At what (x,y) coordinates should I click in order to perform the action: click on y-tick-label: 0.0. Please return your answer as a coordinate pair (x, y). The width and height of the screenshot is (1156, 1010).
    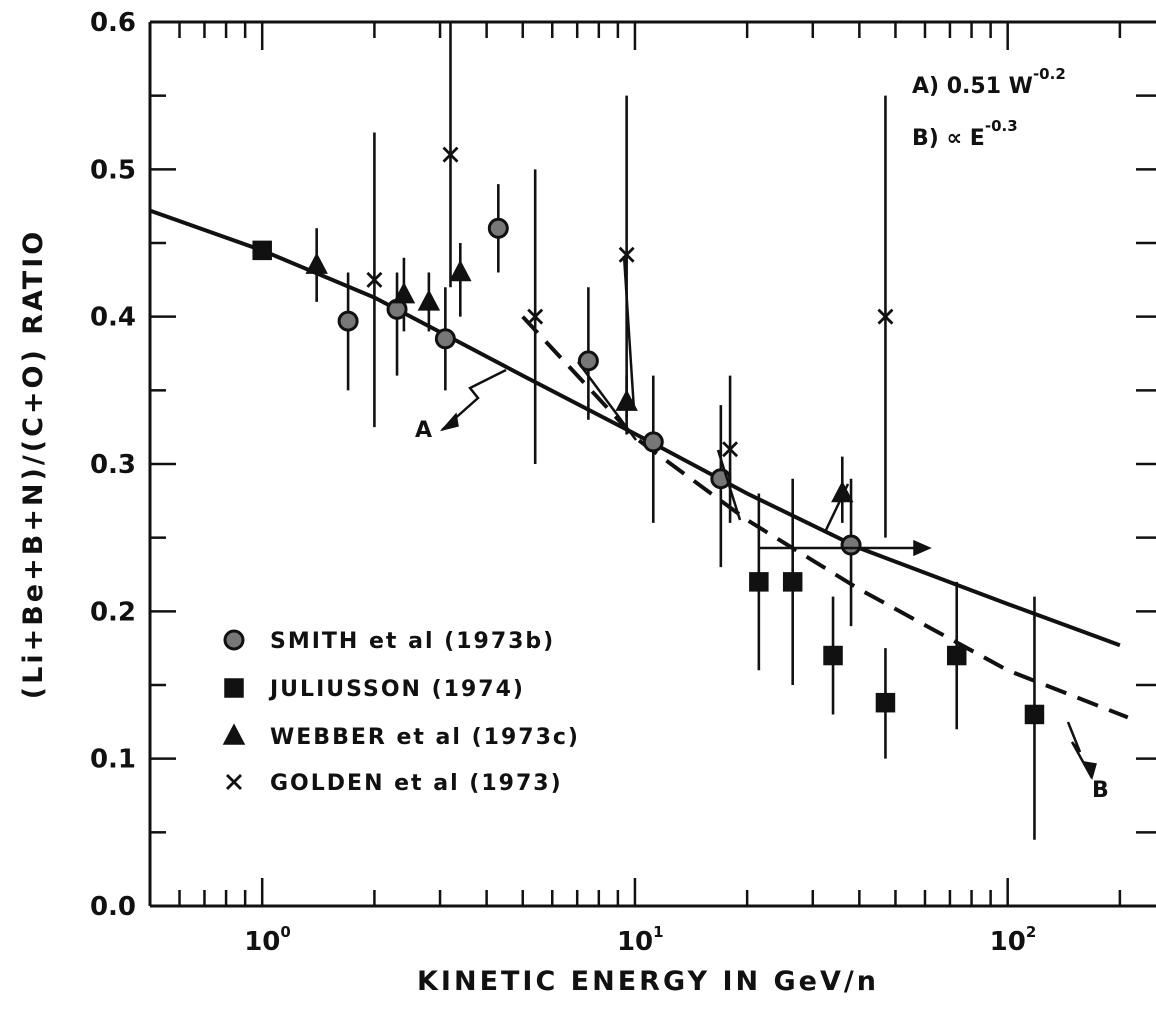
    Looking at the image, I should click on (113, 907).